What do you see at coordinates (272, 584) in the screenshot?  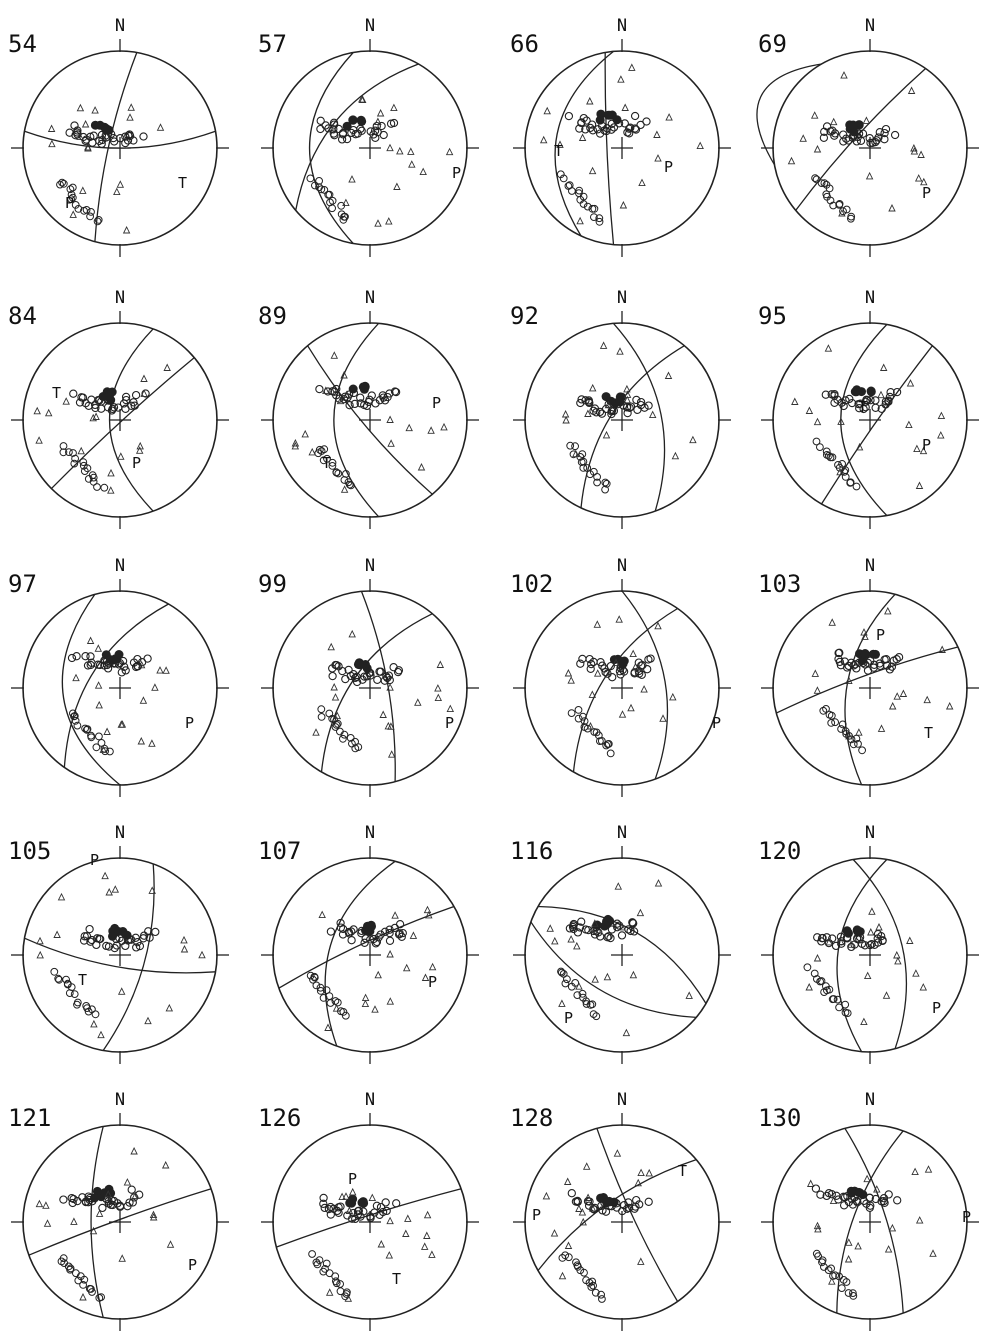 I see `event-number: 99` at bounding box center [272, 584].